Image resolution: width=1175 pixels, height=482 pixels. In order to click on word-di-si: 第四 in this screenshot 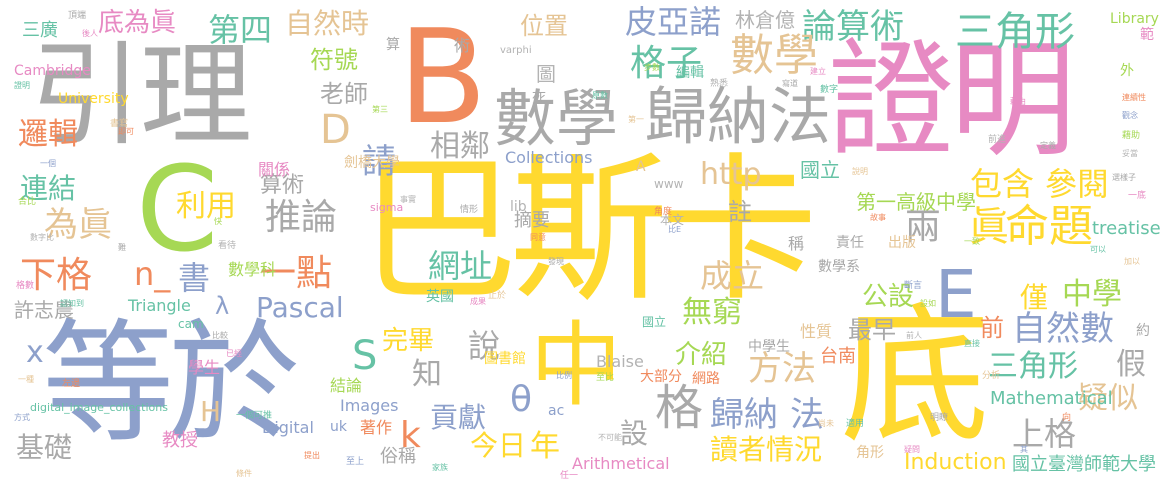, I will do `click(240, 30)`.